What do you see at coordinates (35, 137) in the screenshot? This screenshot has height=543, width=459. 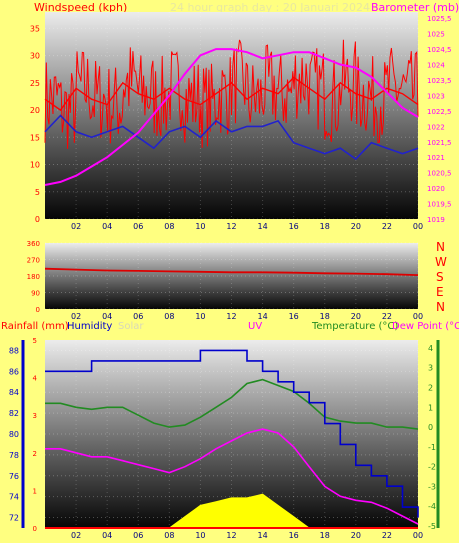 I see `wind-y-tick-15: 15` at bounding box center [35, 137].